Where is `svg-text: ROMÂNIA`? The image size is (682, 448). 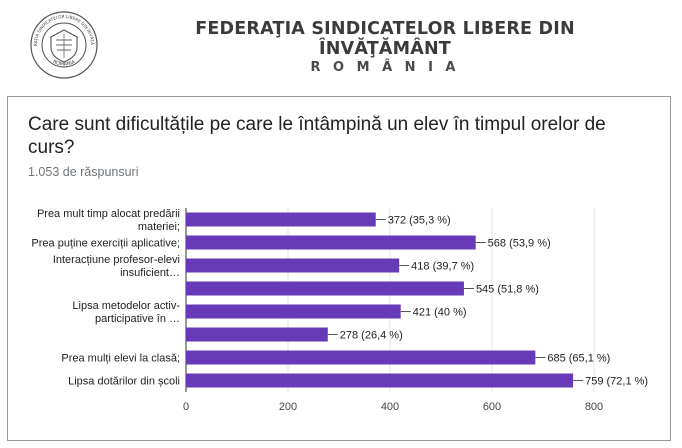 svg-text: ROMÂNIA is located at coordinates (64, 63).